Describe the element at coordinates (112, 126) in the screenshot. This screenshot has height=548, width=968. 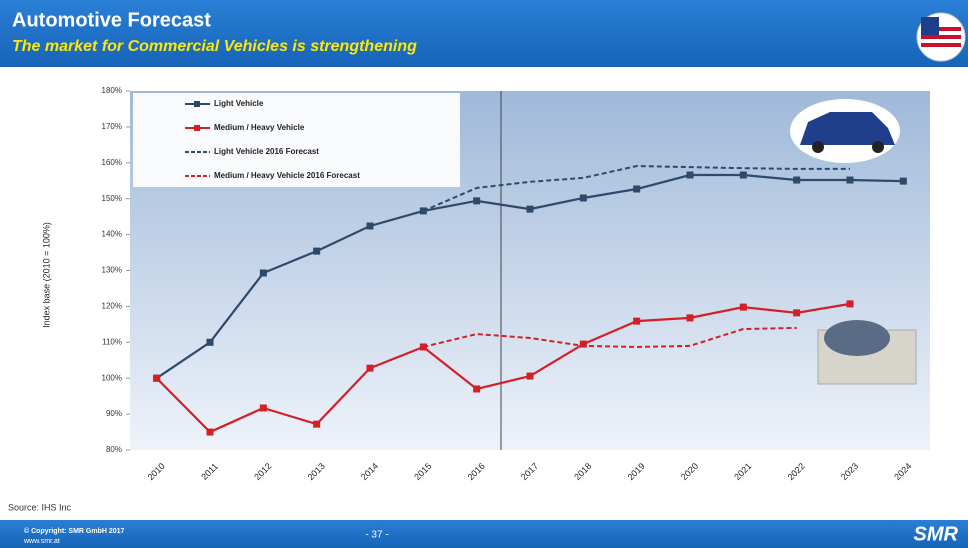
I see `y-tick-label: 170%` at that location.